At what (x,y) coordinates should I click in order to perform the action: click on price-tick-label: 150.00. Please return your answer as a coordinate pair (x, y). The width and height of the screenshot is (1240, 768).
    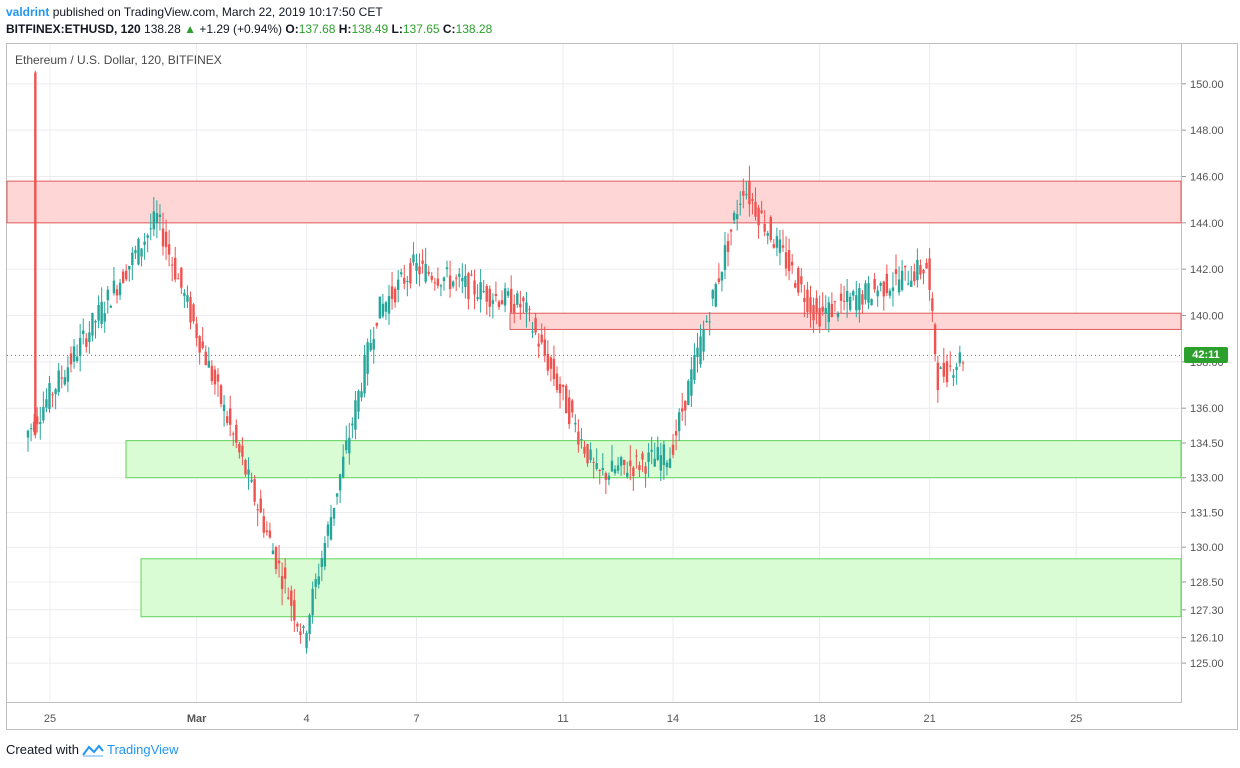
    Looking at the image, I should click on (1207, 85).